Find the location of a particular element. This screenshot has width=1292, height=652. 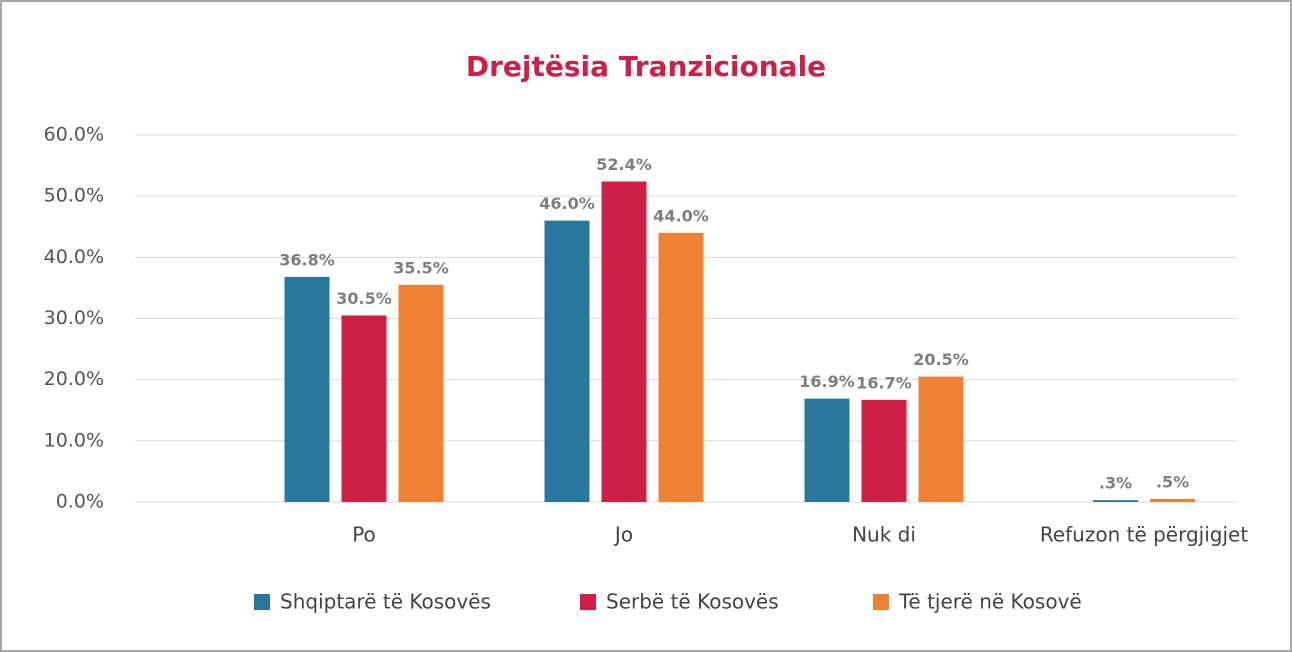

y-tick-label: 10.0% is located at coordinates (74, 440).